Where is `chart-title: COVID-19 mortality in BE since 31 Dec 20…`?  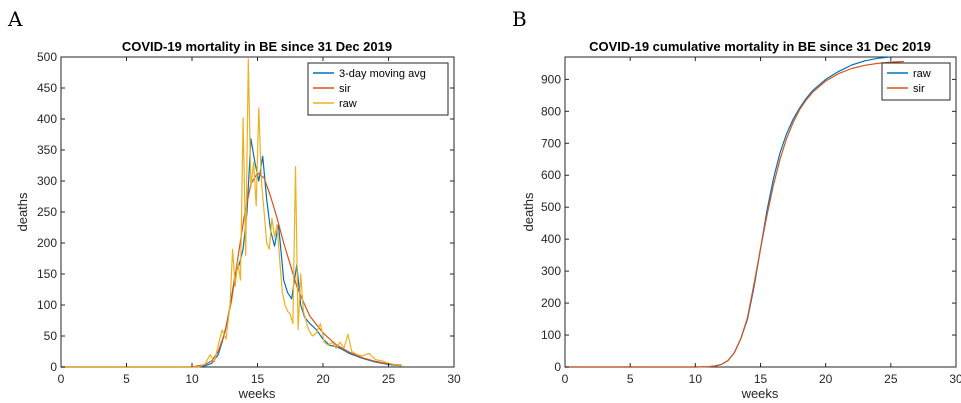 chart-title: COVID-19 mortality in BE since 31 Dec 20… is located at coordinates (257, 46).